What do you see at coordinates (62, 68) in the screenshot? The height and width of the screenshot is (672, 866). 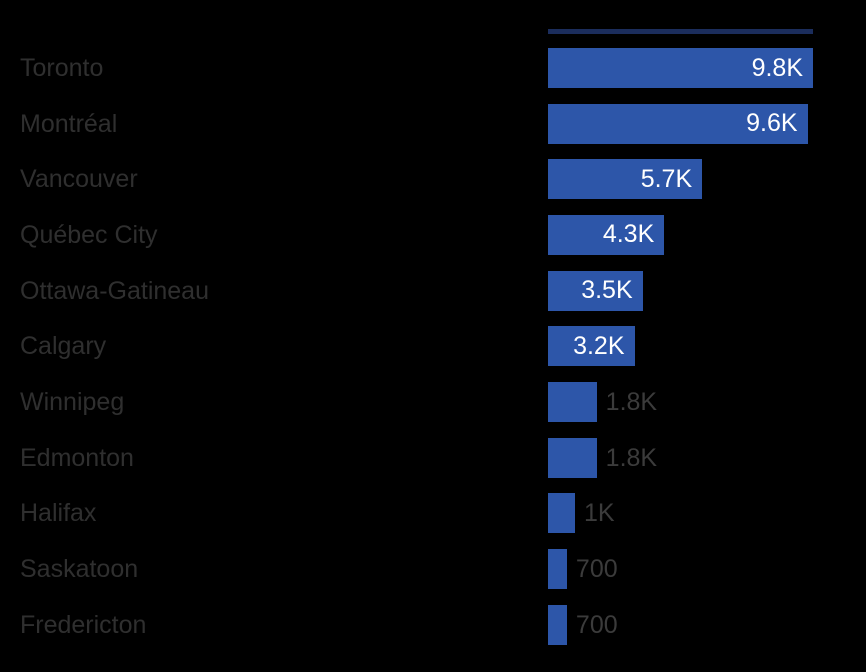 I see `category-label: Toronto` at bounding box center [62, 68].